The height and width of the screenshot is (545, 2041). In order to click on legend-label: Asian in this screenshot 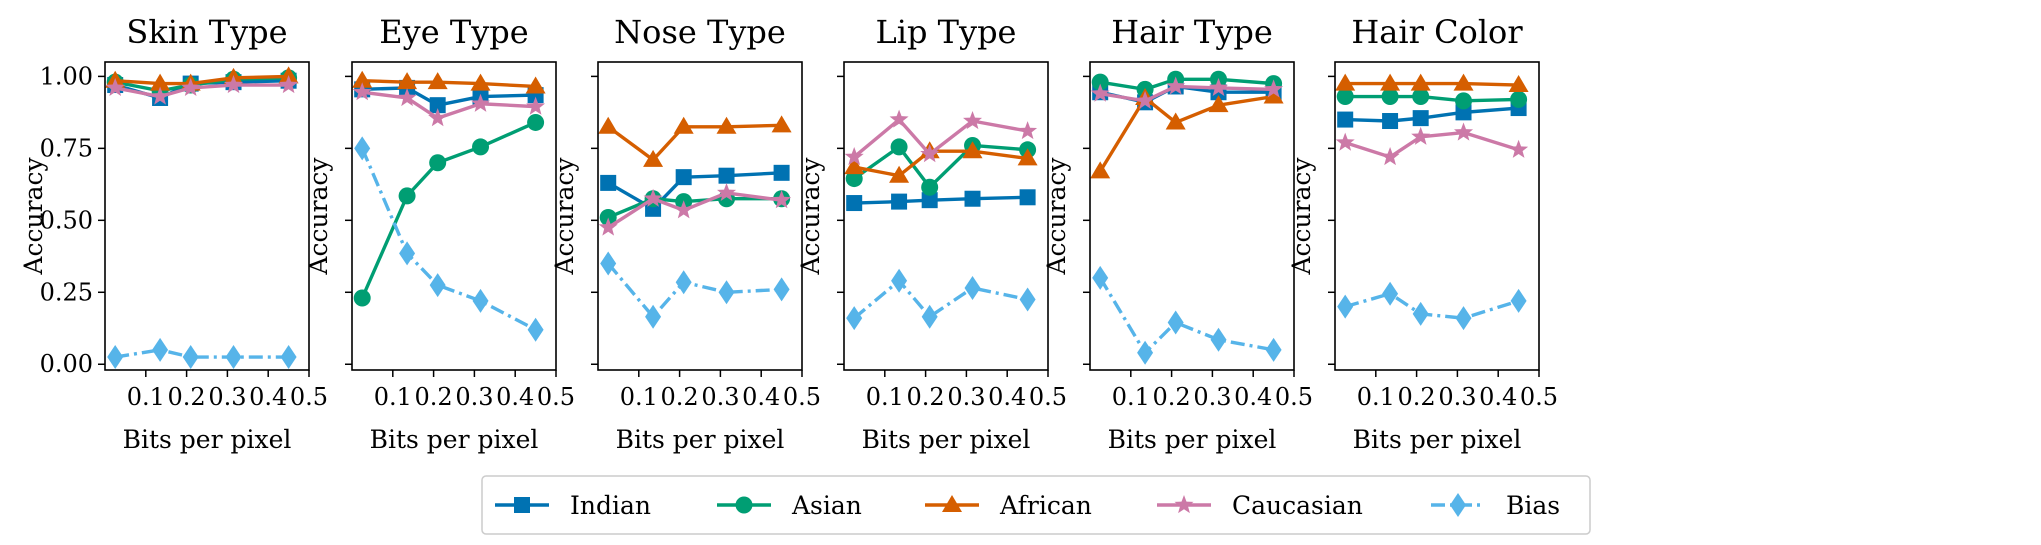, I will do `click(826, 505)`.